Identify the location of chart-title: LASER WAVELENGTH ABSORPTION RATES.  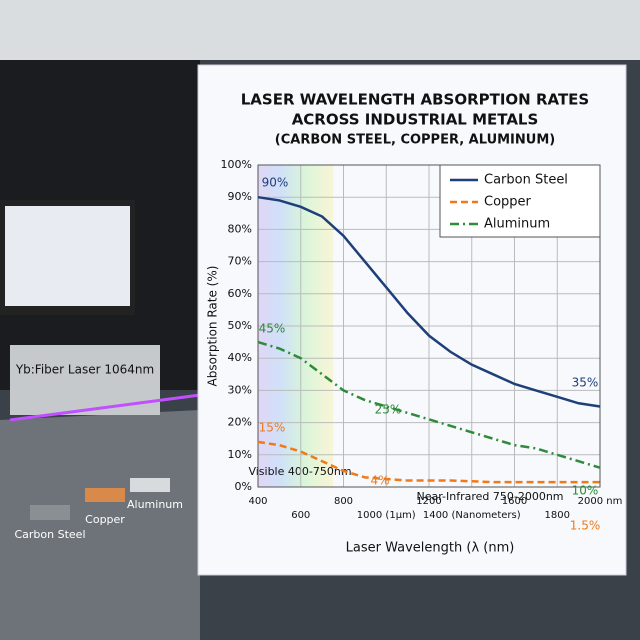
(415, 100).